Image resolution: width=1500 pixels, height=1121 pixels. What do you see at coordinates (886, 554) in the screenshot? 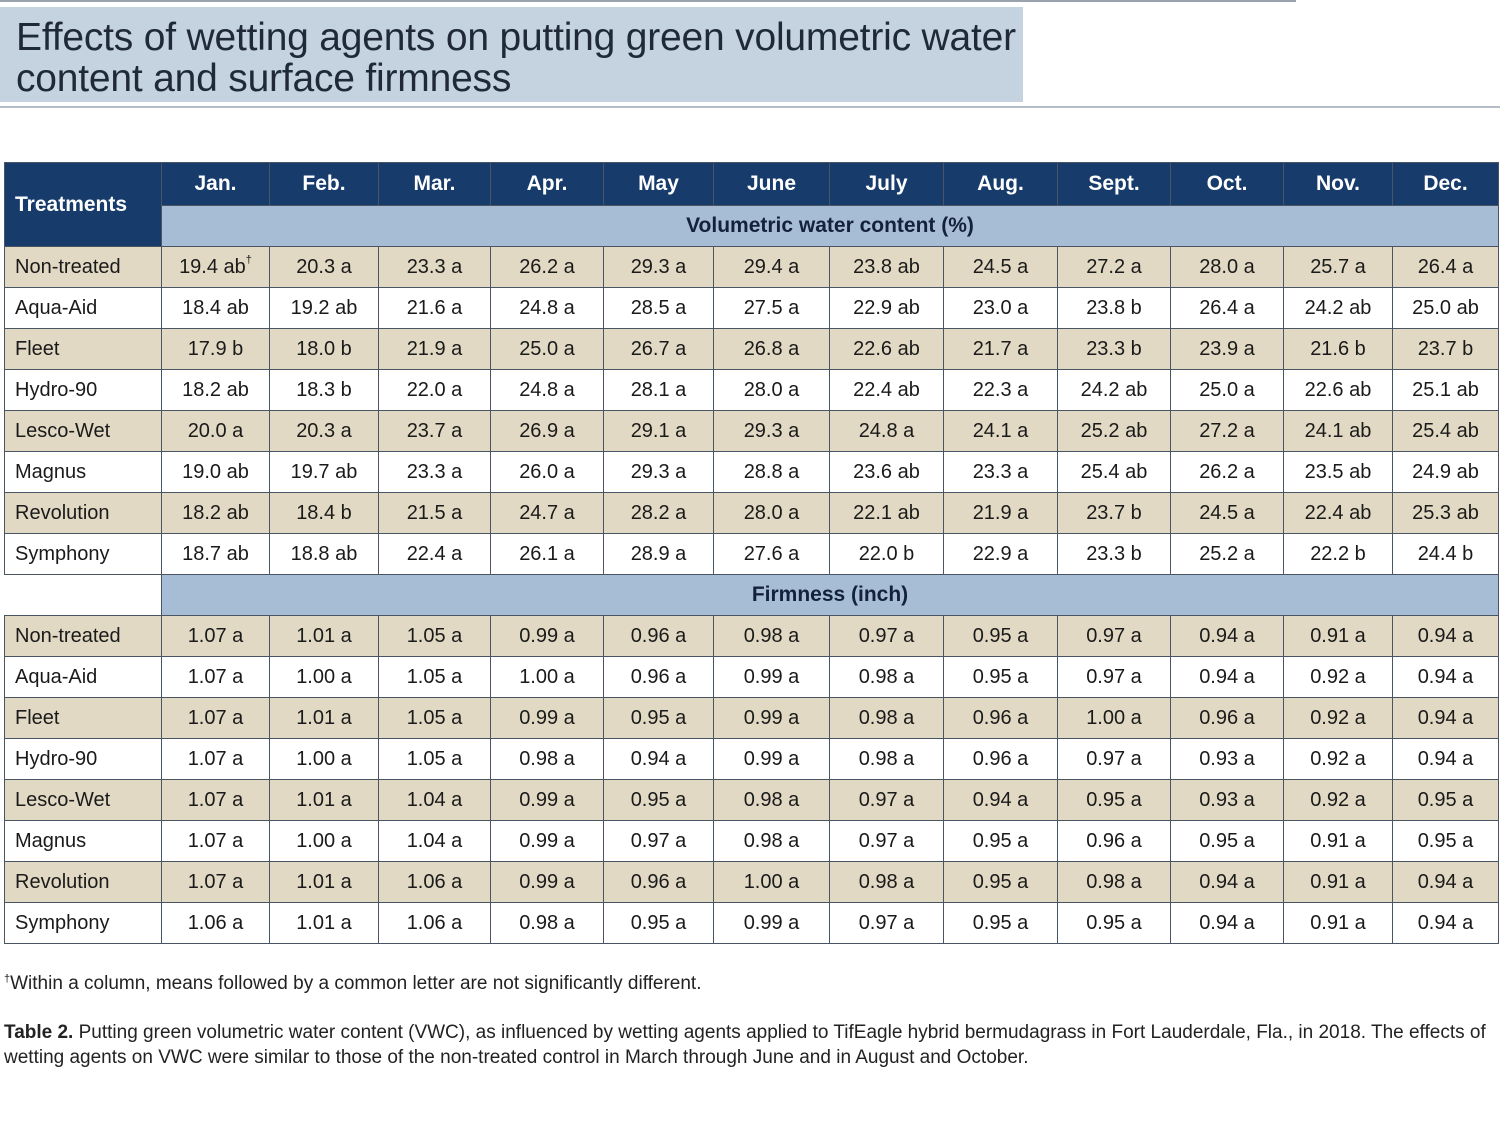
I see `vwc-cell: 22.0 b` at bounding box center [886, 554].